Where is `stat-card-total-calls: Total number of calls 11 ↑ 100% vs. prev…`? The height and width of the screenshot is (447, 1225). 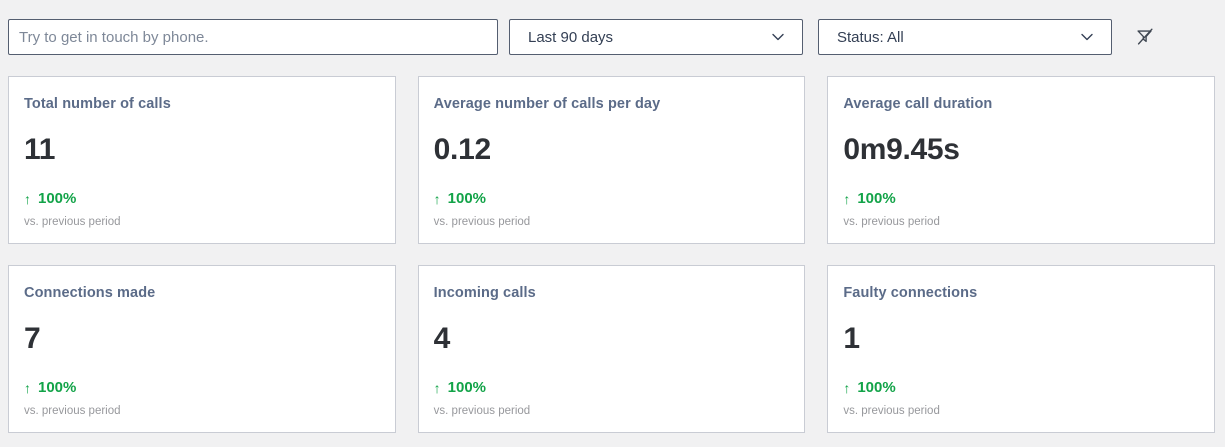
stat-card-total-calls: Total number of calls 11 ↑ 100% vs. prev… is located at coordinates (202, 160).